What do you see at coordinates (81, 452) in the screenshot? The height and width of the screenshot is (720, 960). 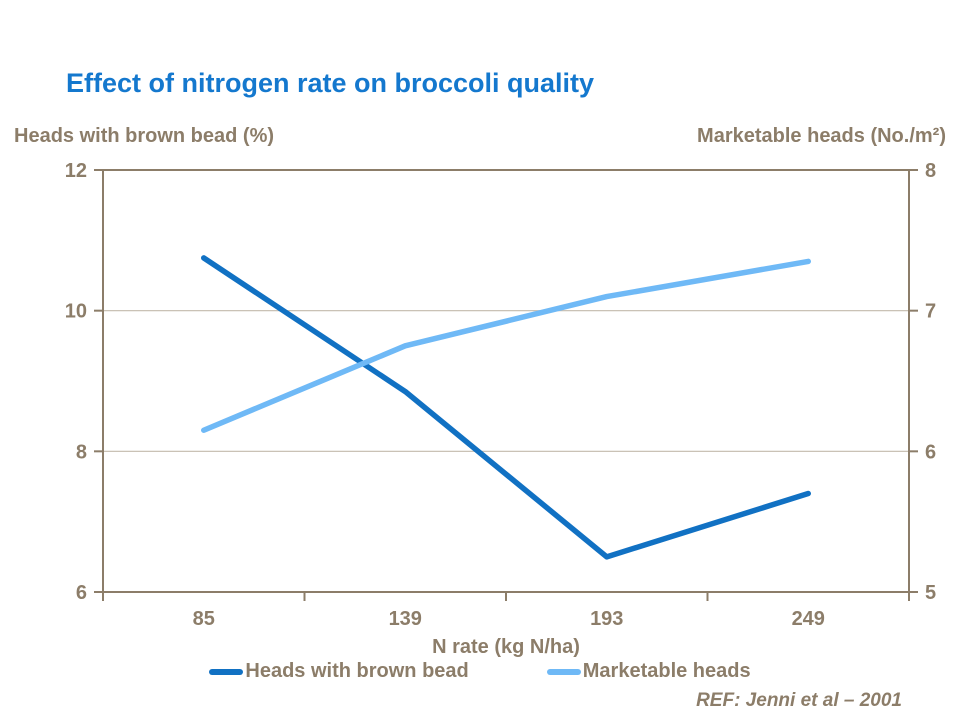 I see `left-axis-tick-label: 8` at bounding box center [81, 452].